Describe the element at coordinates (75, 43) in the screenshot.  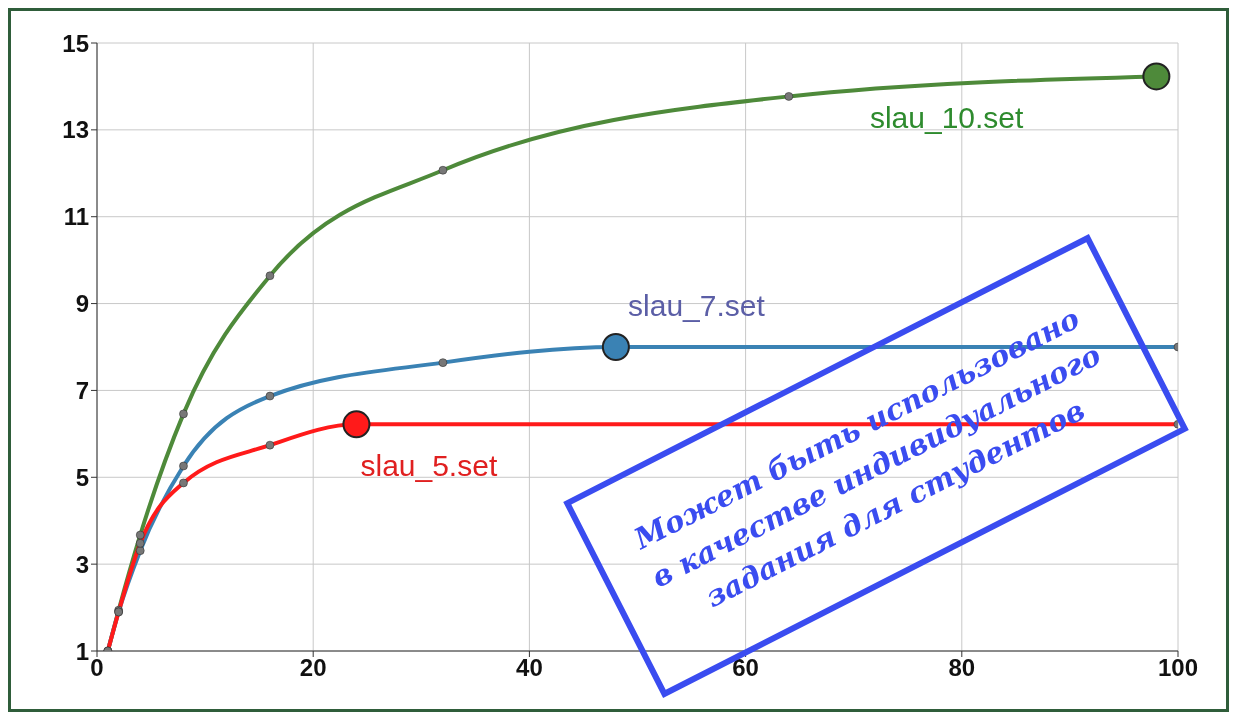
I see `y-tick-label: 15` at that location.